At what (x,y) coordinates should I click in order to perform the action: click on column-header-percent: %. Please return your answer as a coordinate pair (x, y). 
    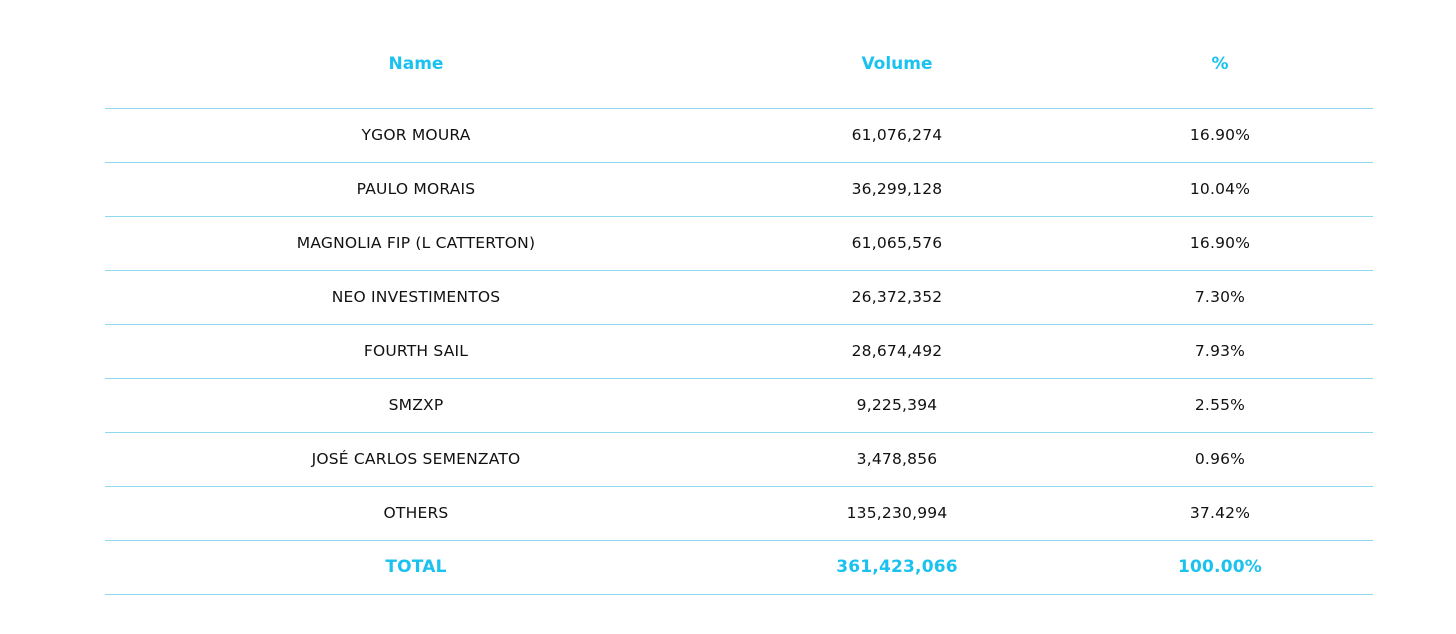
    Looking at the image, I should click on (1220, 68).